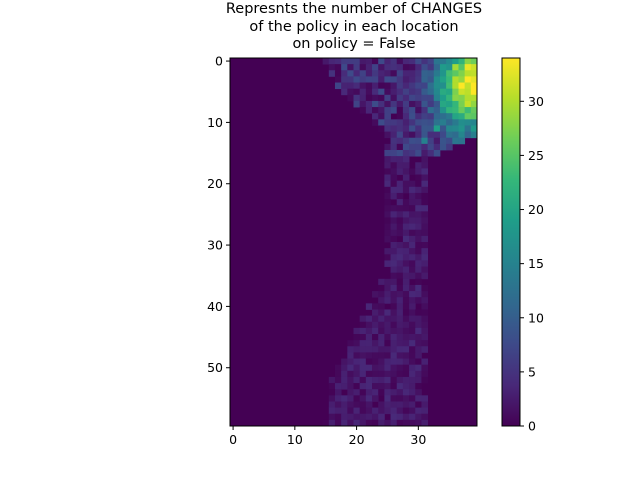 Image resolution: width=640 pixels, height=480 pixels. What do you see at coordinates (532, 371) in the screenshot?
I see `colorbar-tick-label: 5` at bounding box center [532, 371].